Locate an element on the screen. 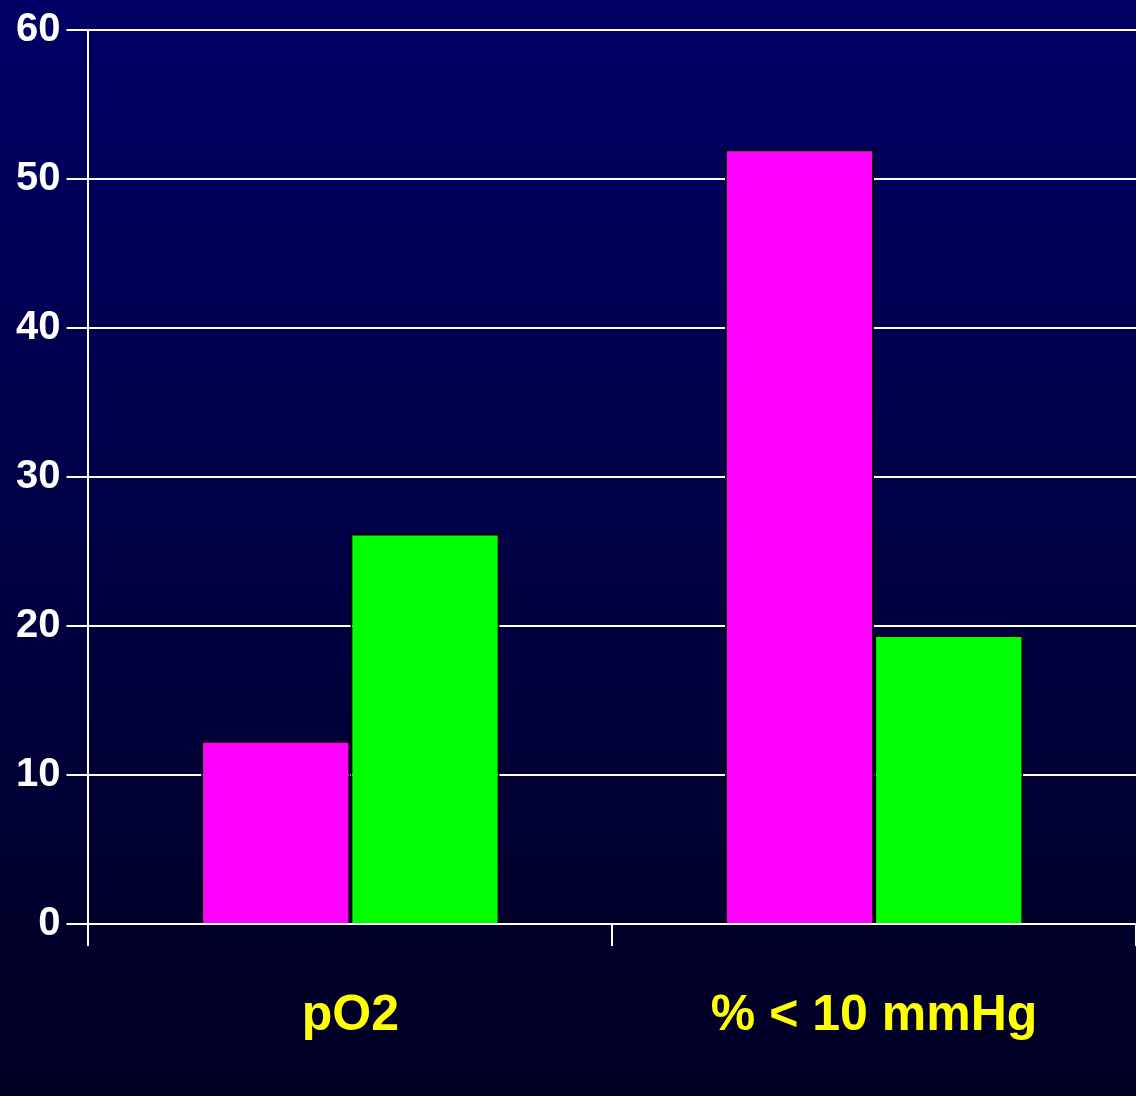 This screenshot has width=1136, height=1096. y-tick-label: 30 is located at coordinates (38, 474).